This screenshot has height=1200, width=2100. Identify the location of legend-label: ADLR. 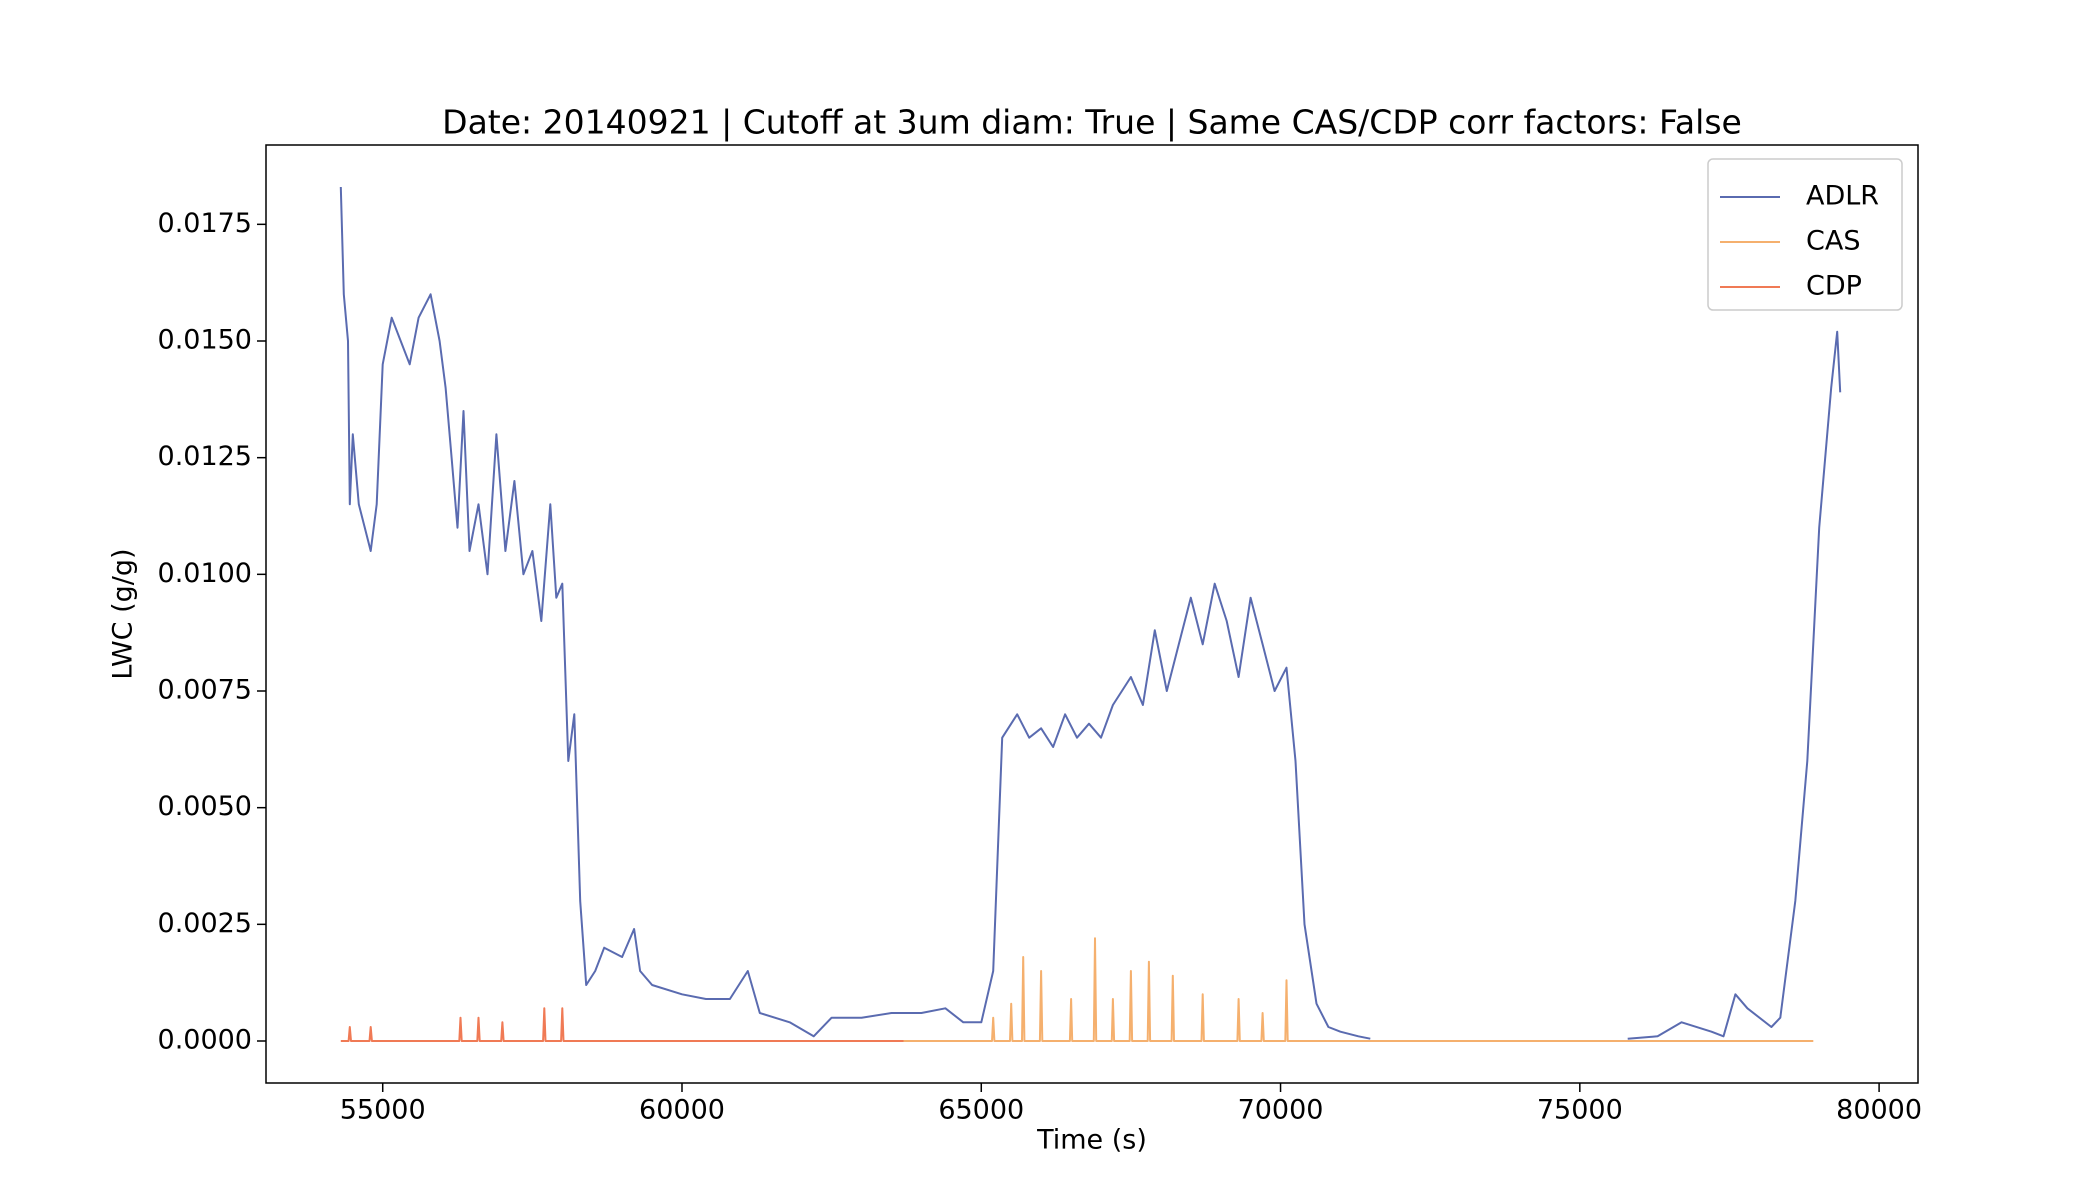
(1842, 196).